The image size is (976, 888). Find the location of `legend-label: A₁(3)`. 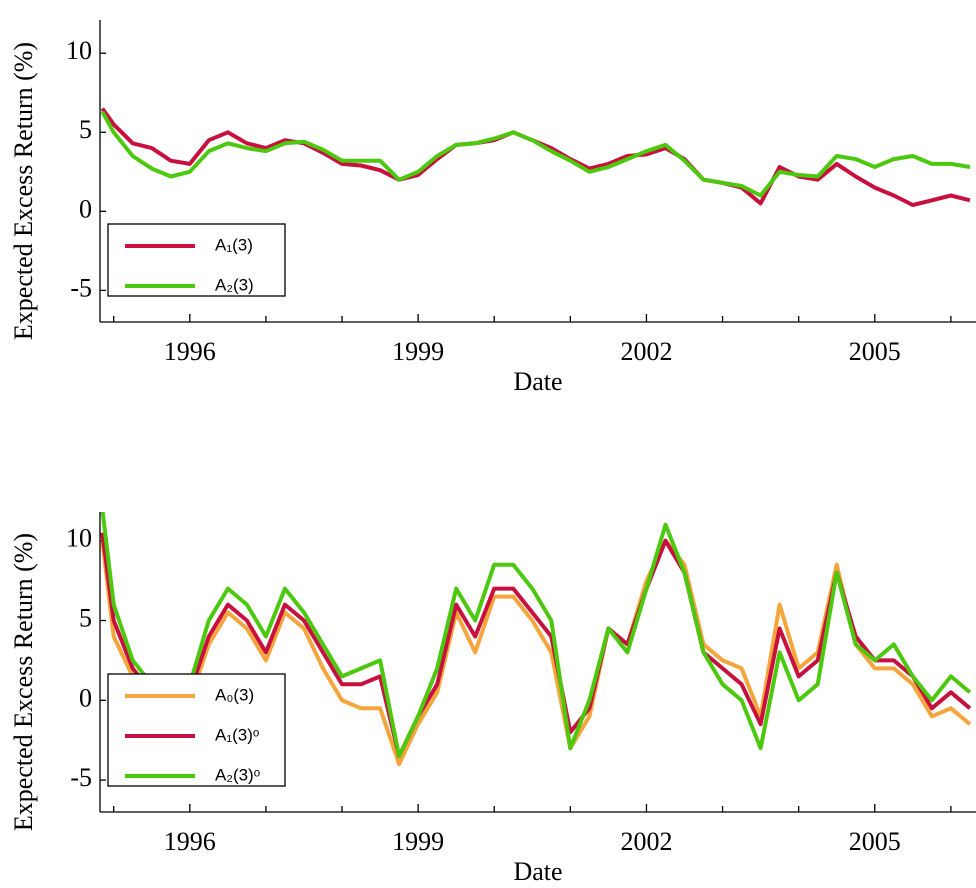

legend-label: A₁(3) is located at coordinates (234, 244).